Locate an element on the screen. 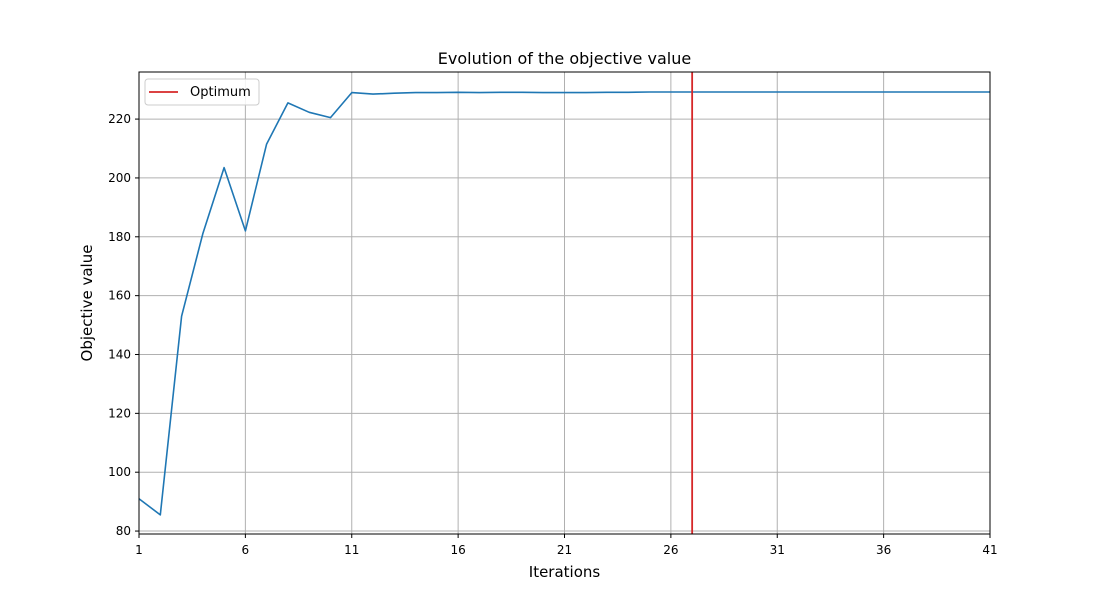 This screenshot has height=600, width=1100. y-tick-label: 140 is located at coordinates (119, 354).